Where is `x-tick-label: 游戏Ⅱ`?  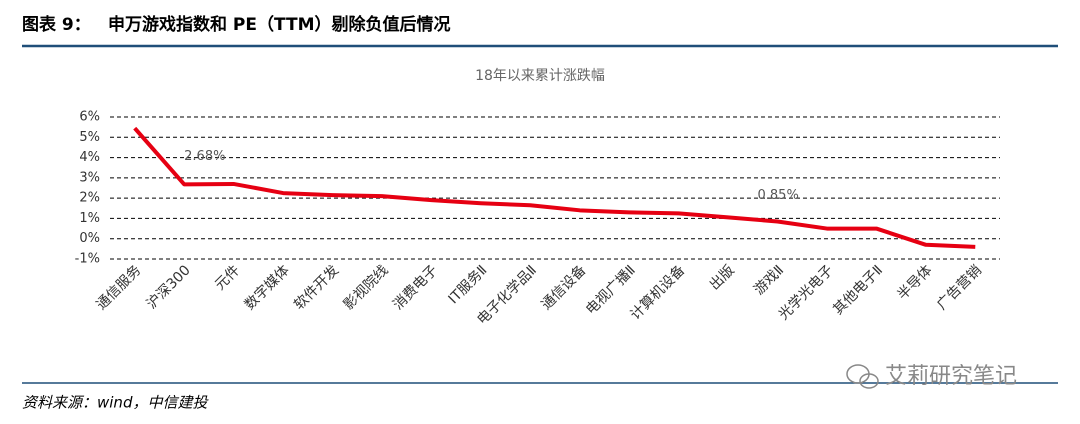
x-tick-label: 游戏Ⅱ is located at coordinates (769, 280).